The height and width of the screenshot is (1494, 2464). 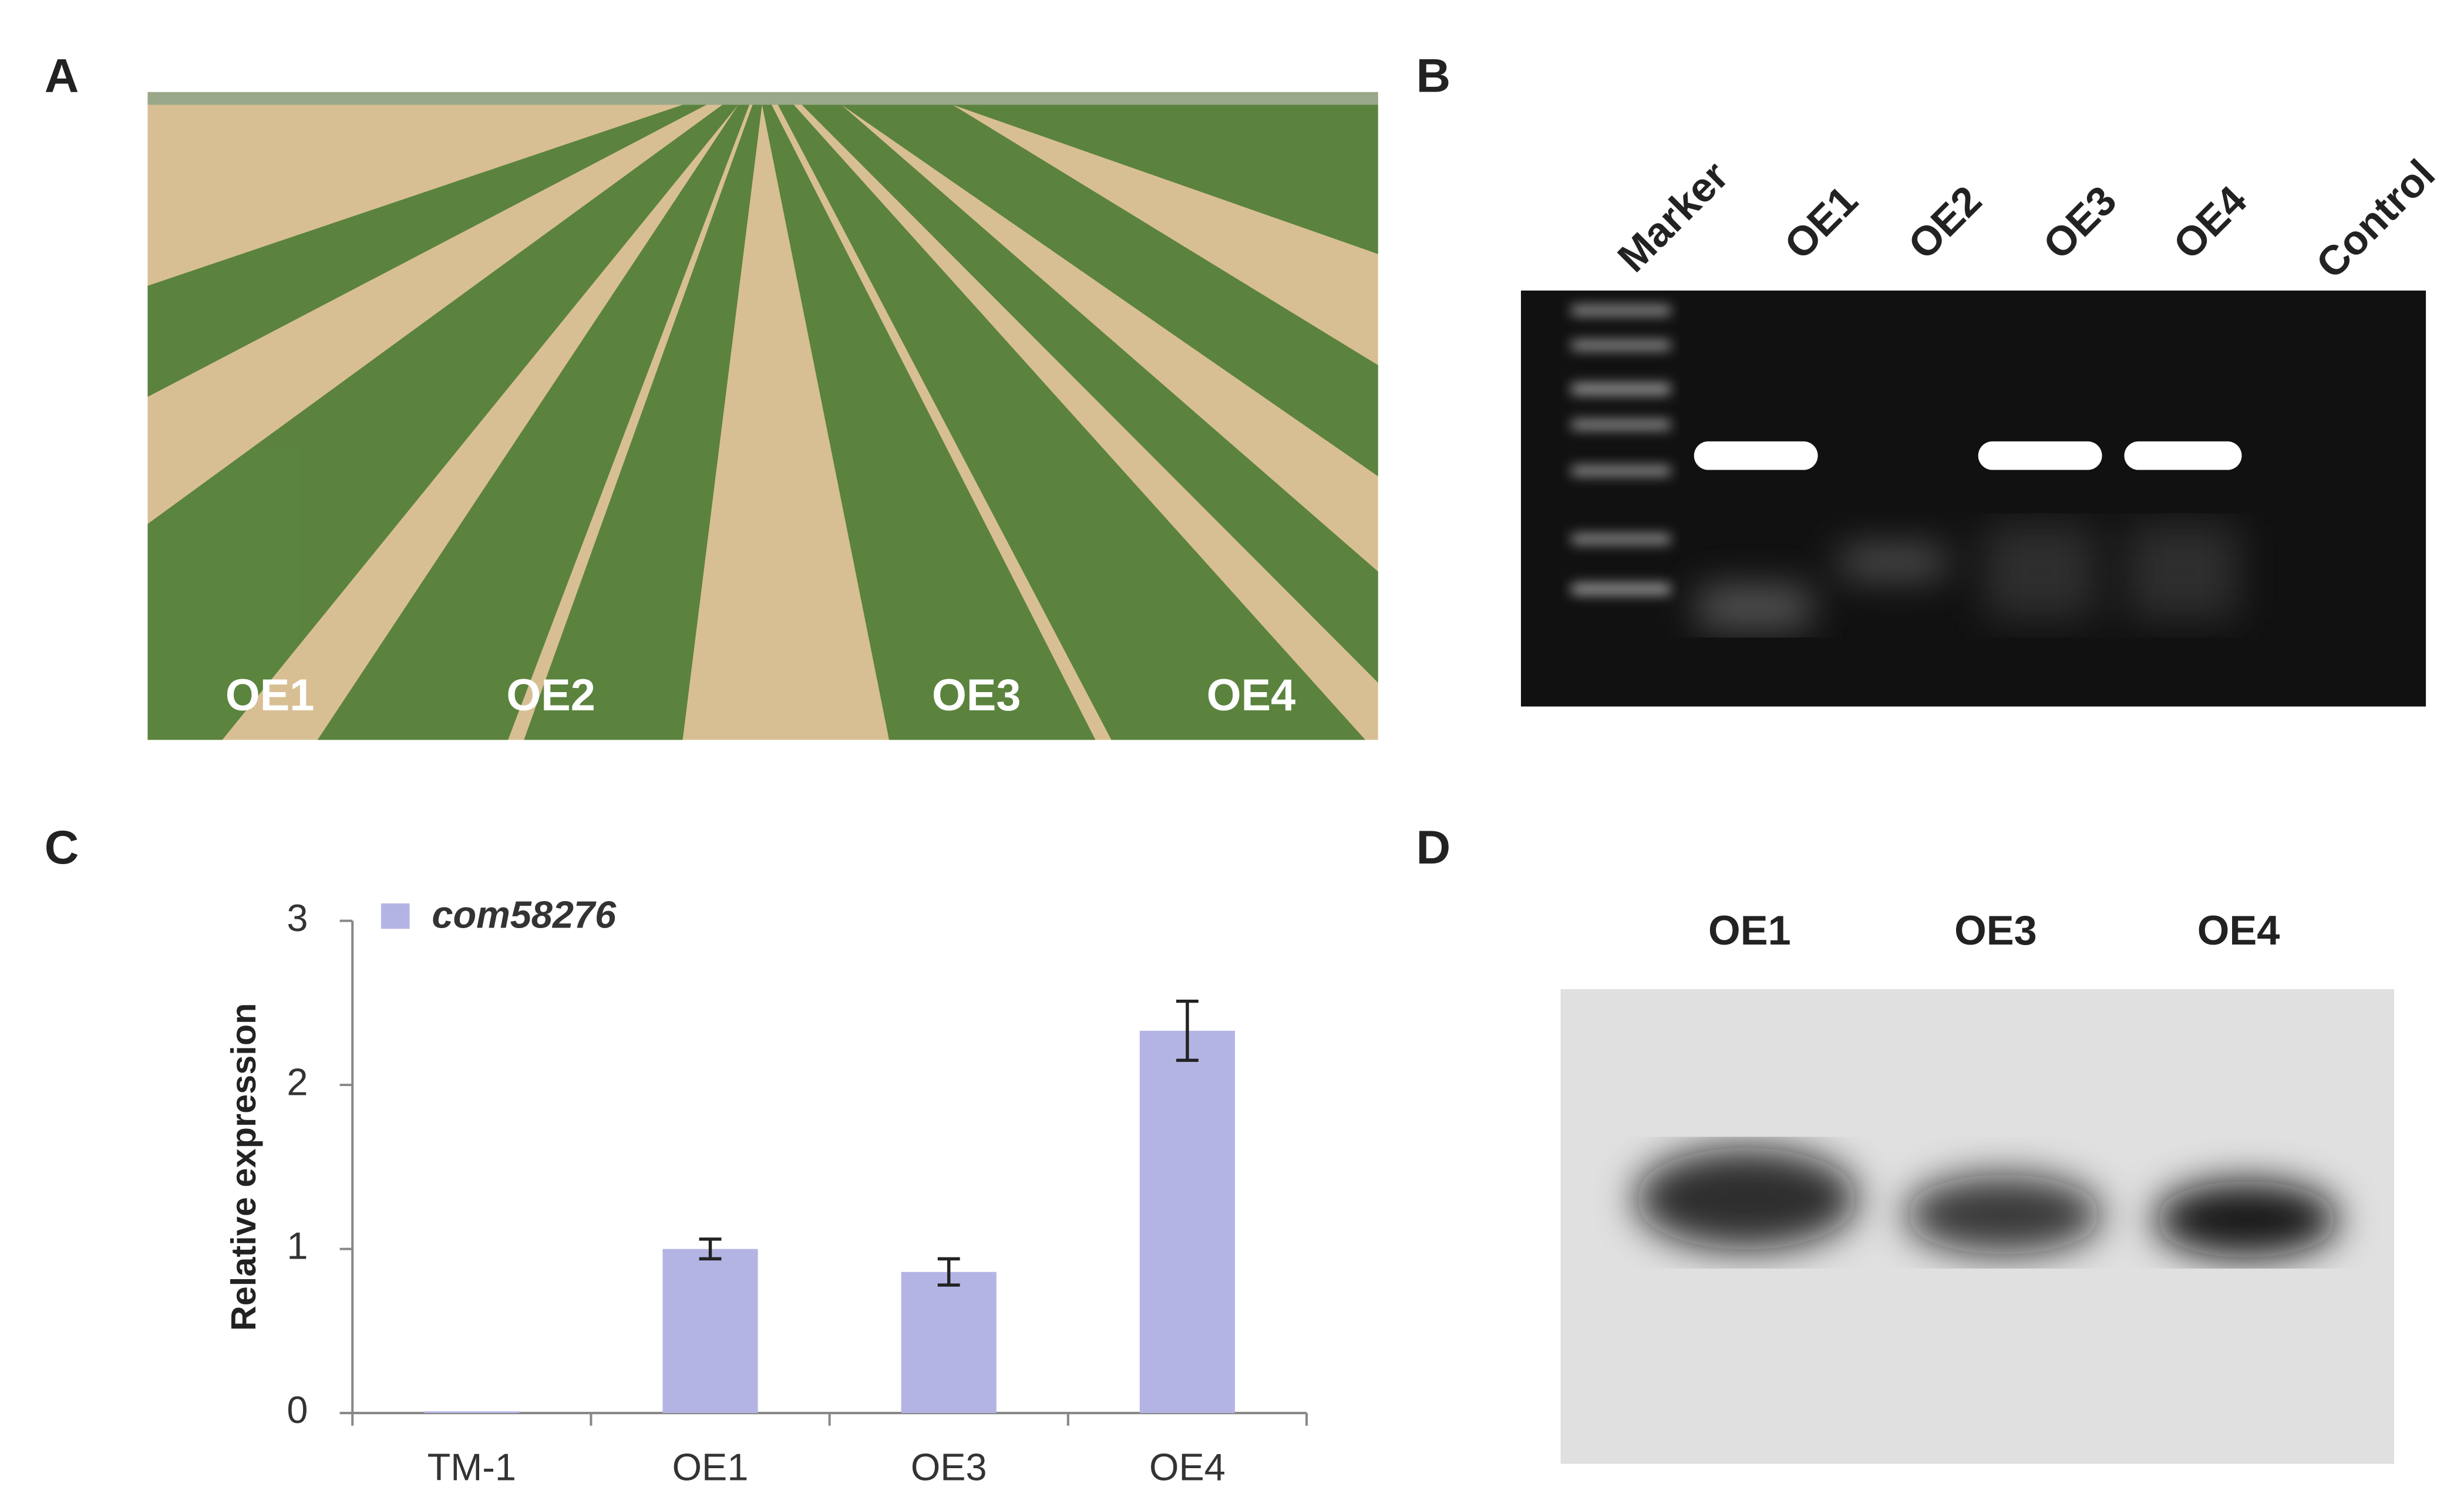 What do you see at coordinates (2238, 930) in the screenshot?
I see `blot-lane-label: OE4` at bounding box center [2238, 930].